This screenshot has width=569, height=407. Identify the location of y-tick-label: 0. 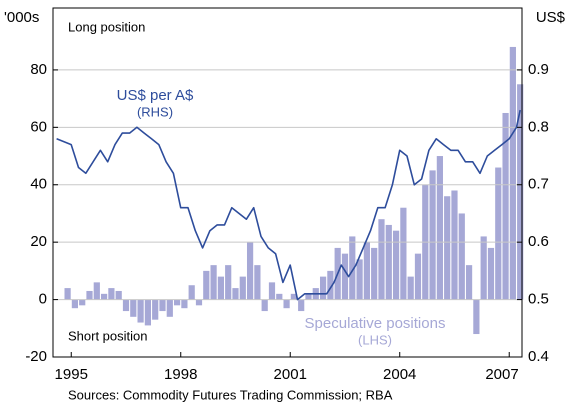
(43, 299).